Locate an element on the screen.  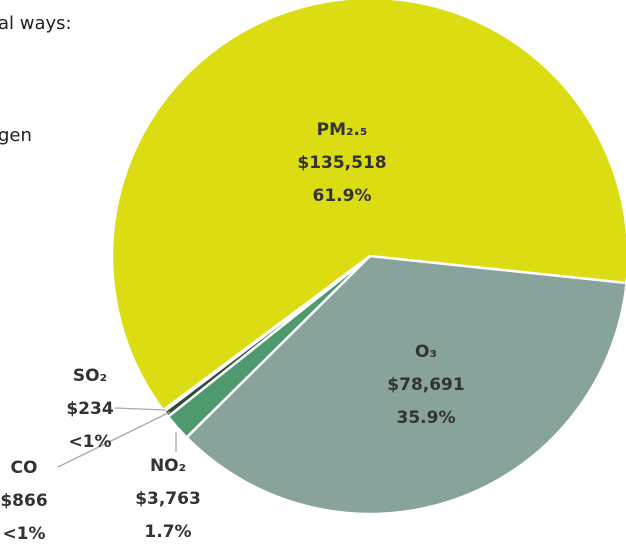
value-label: $78,691 is located at coordinates (425, 385).